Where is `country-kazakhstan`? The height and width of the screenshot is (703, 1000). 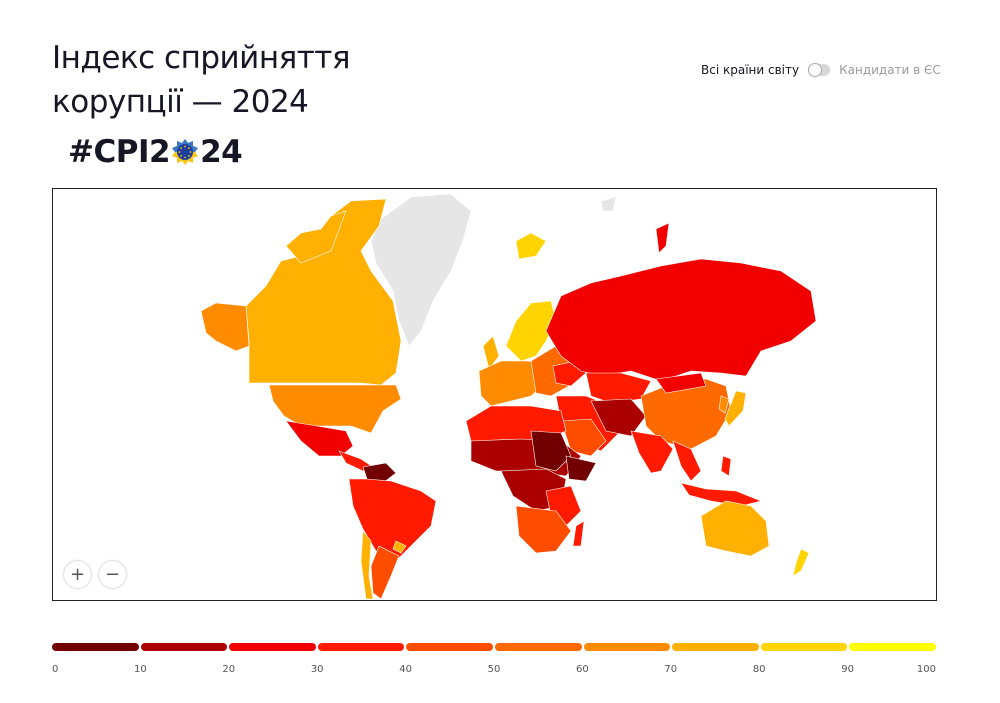
country-kazakhstan is located at coordinates (618, 388).